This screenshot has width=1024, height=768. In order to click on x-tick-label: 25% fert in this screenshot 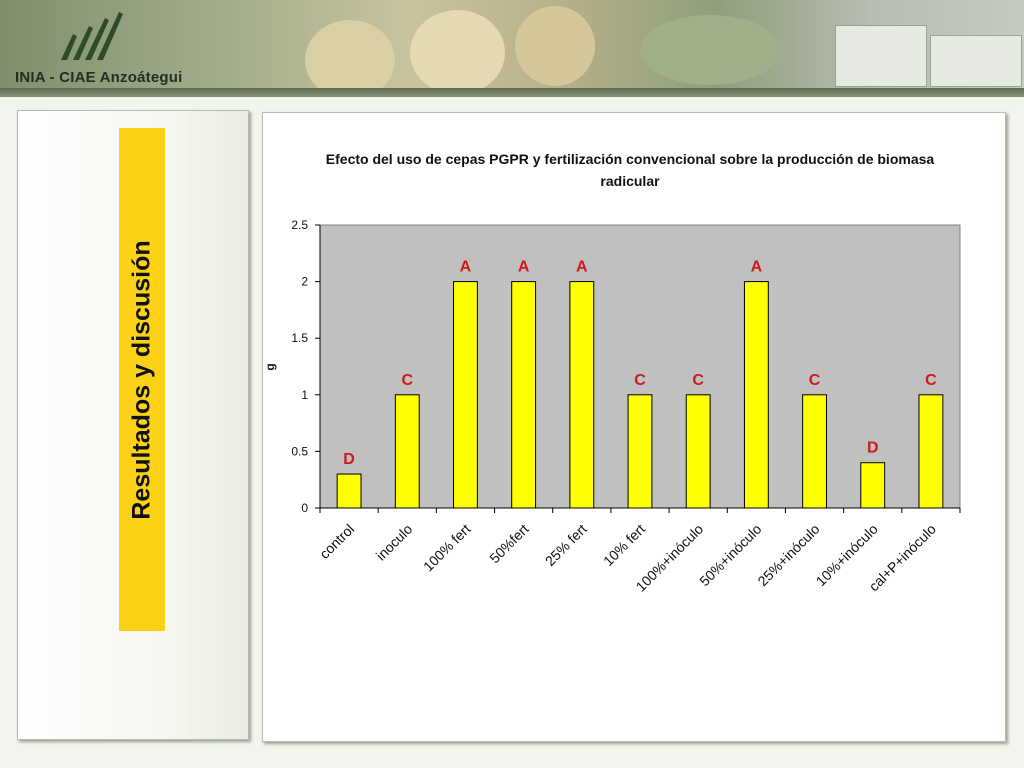, I will do `click(566, 545)`.